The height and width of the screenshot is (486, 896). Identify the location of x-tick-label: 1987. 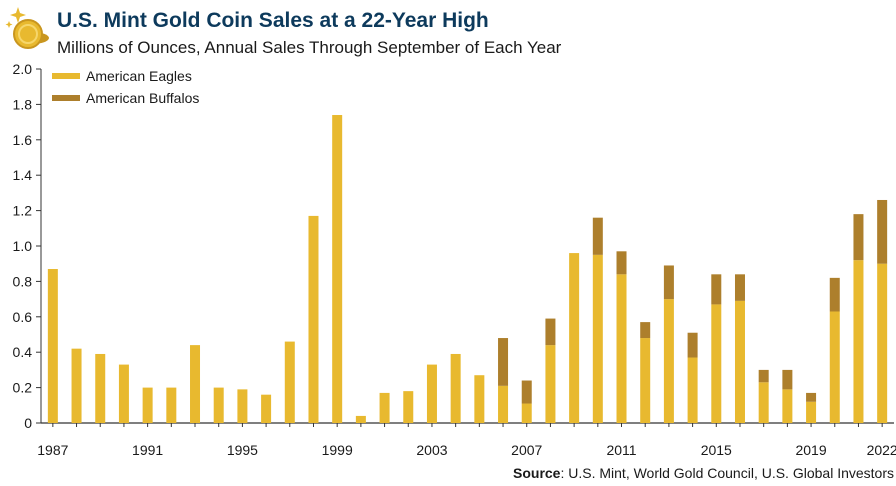
(52, 450).